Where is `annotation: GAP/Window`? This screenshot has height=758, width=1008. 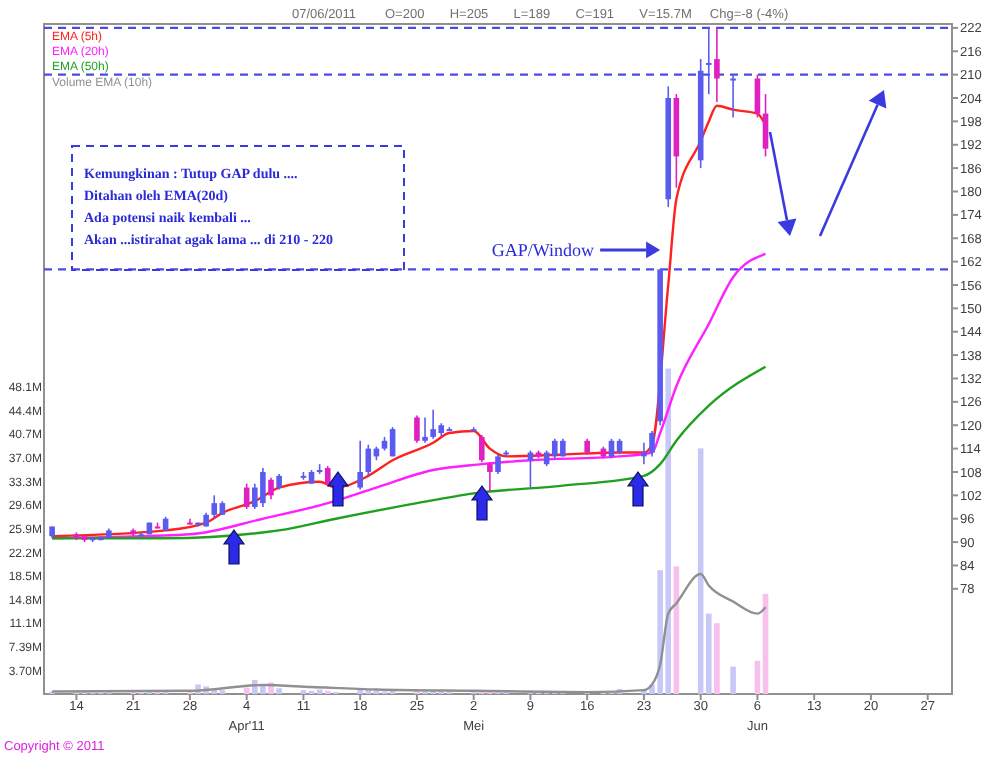 annotation: GAP/Window is located at coordinates (543, 250).